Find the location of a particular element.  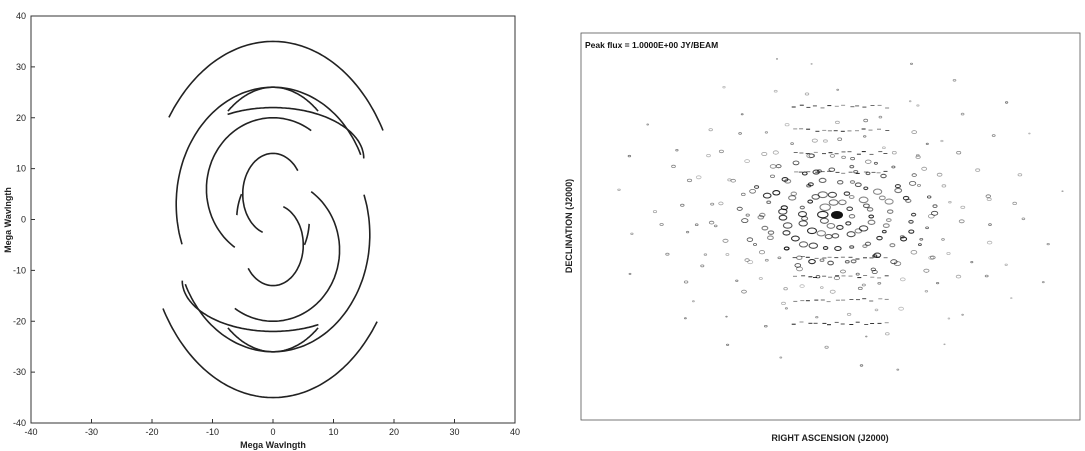

uv-plot-xlabel: Mega Wavlngth is located at coordinates (273, 445).